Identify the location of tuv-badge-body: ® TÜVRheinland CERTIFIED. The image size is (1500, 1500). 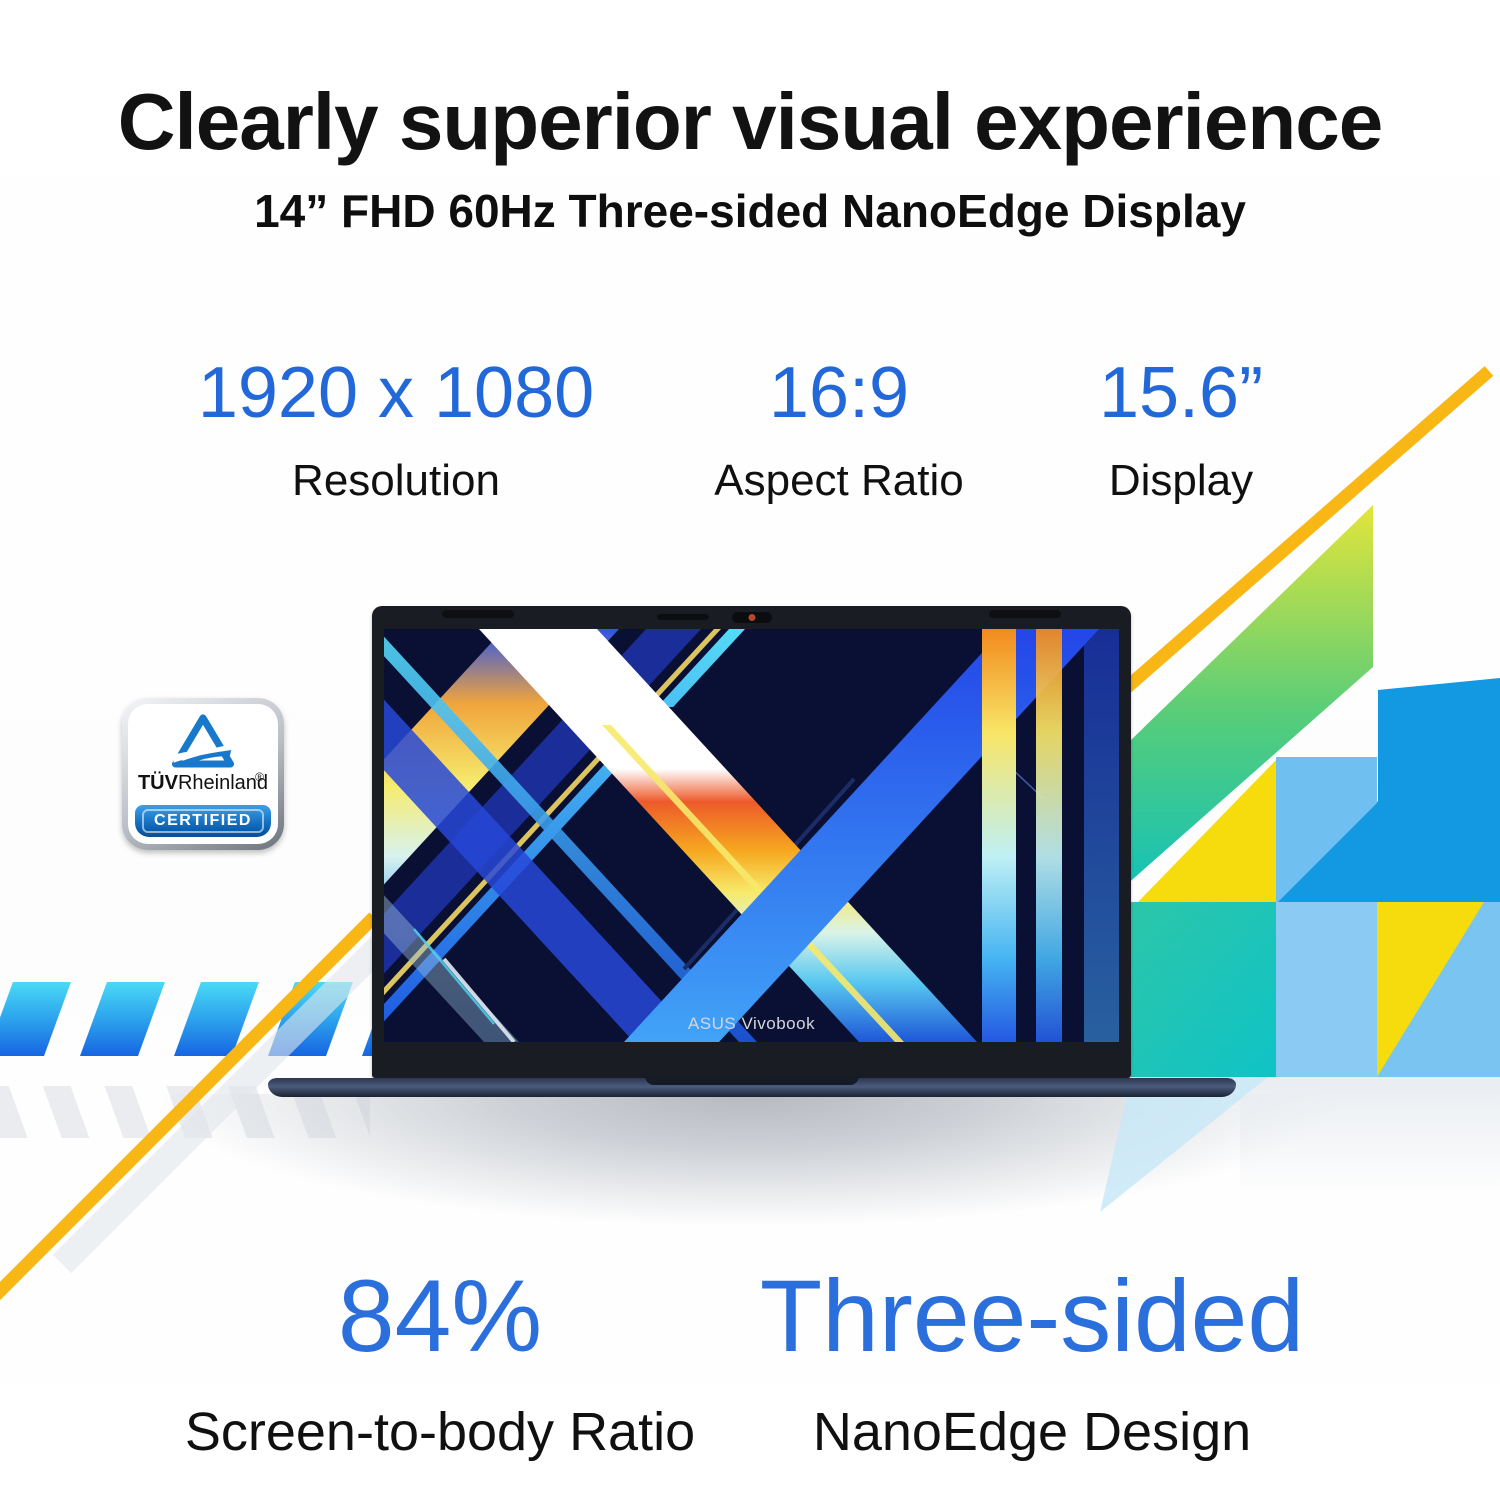
(203, 774).